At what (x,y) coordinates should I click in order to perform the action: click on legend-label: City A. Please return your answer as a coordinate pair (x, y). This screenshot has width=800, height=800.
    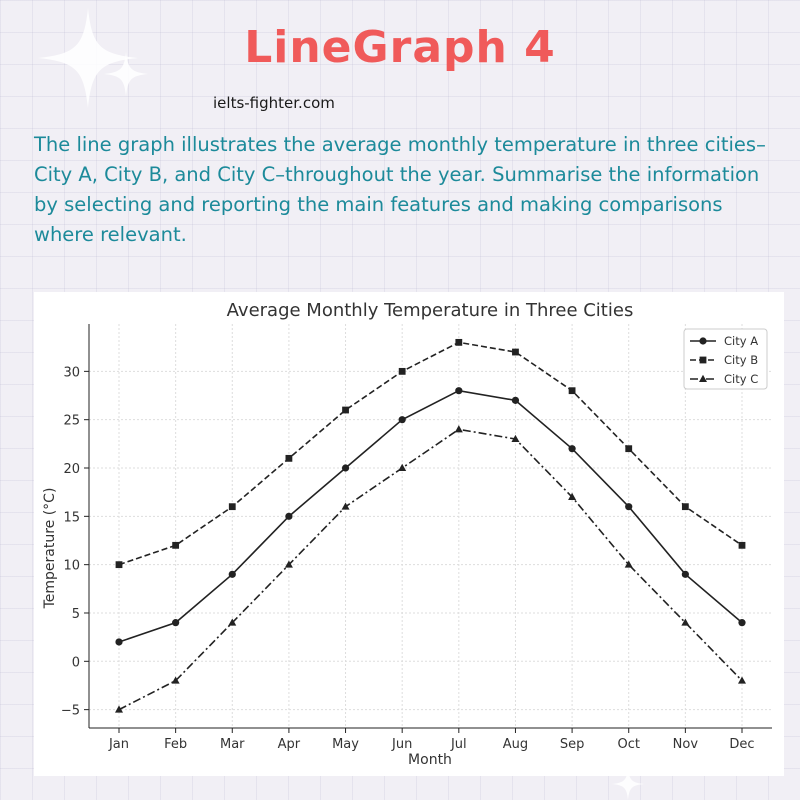
    Looking at the image, I should click on (741, 341).